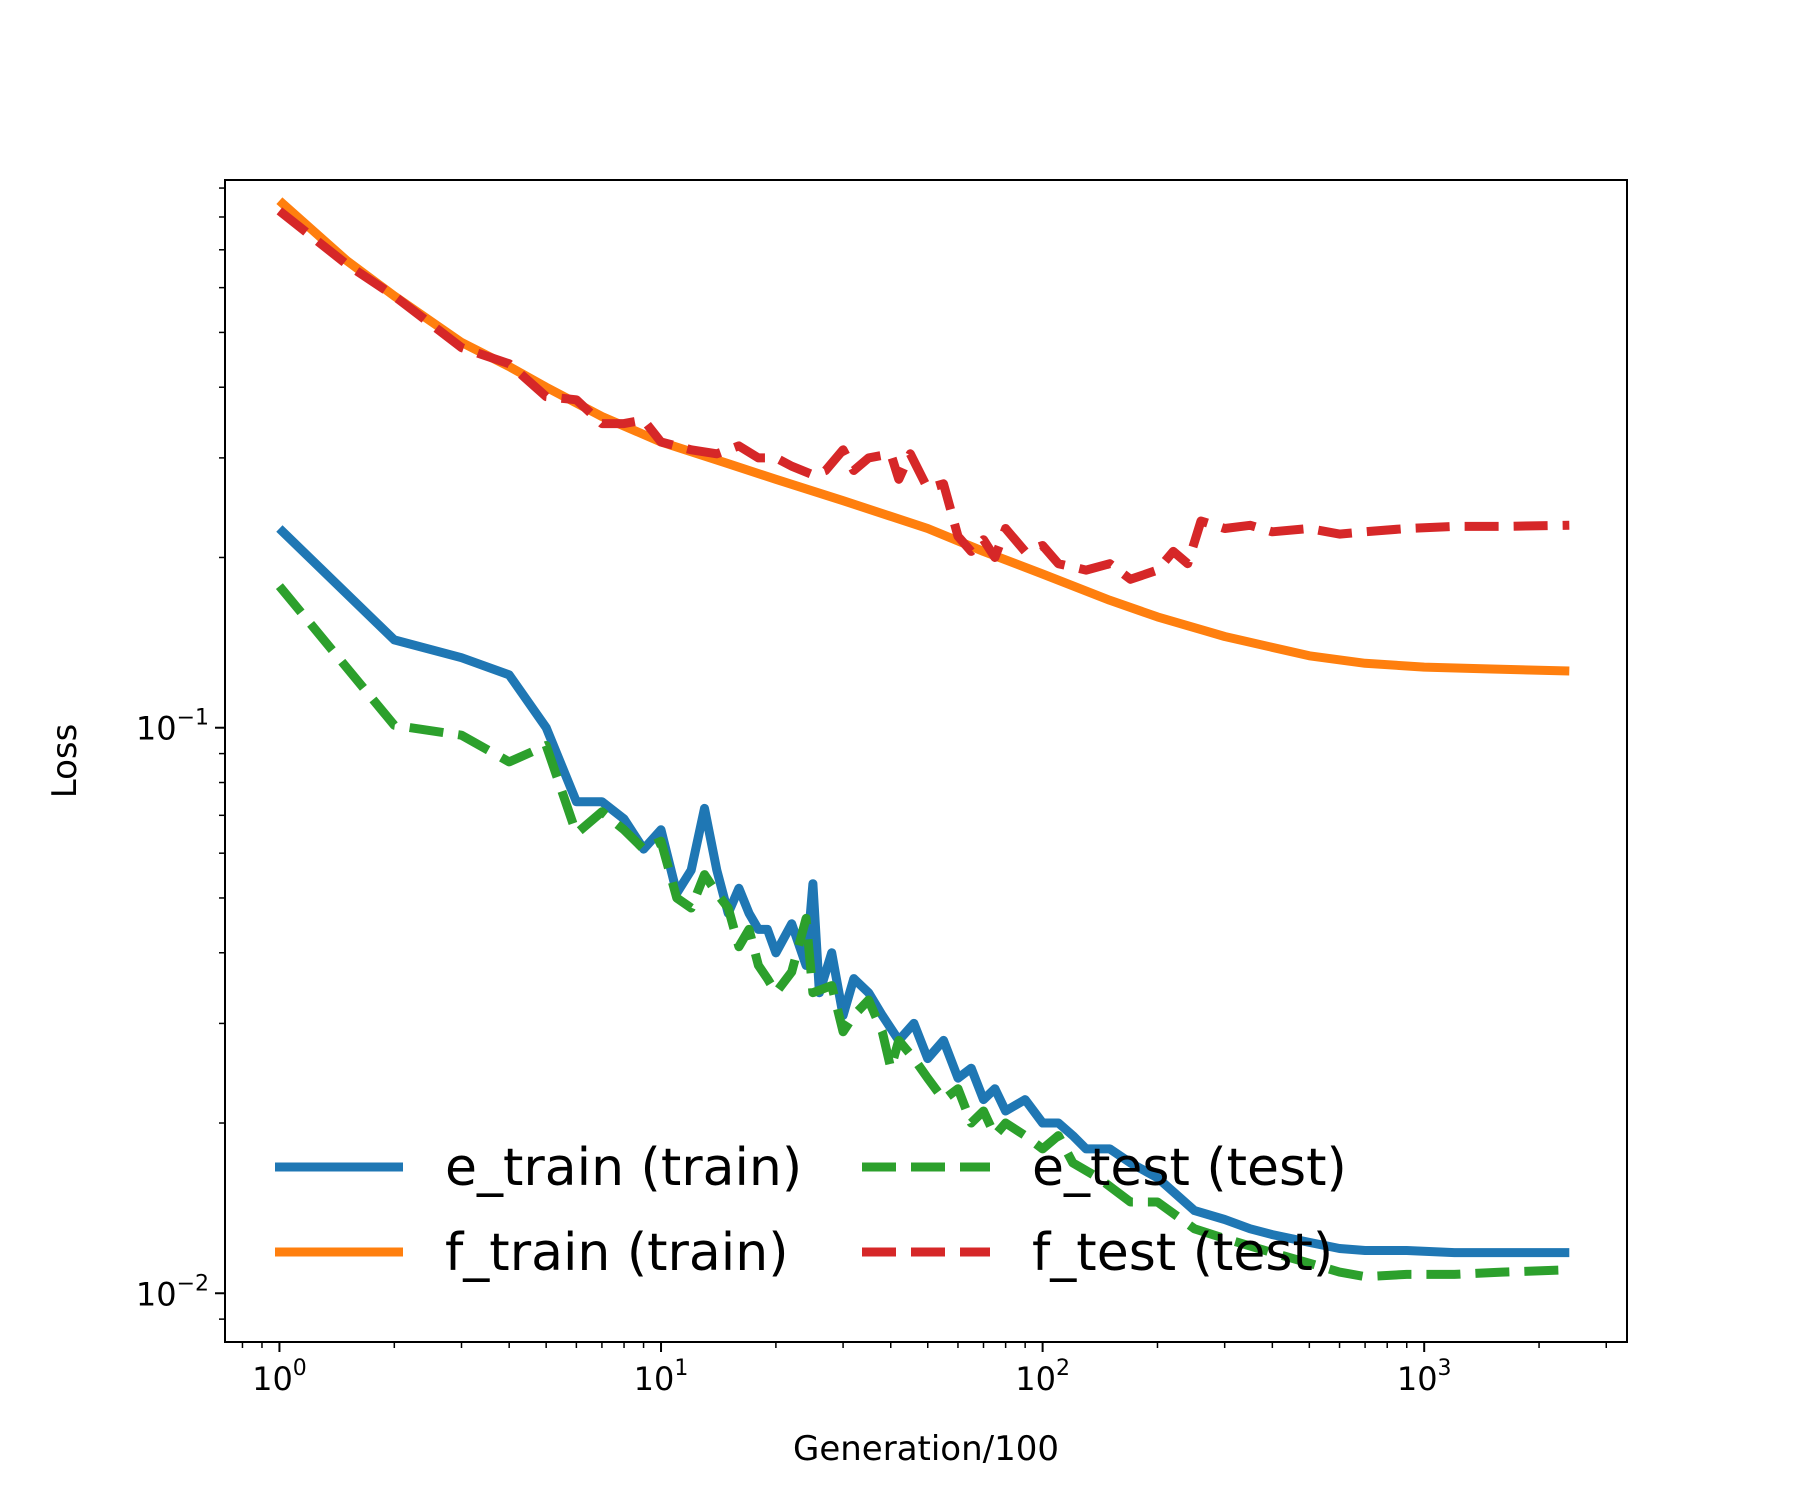 Image resolution: width=1800 pixels, height=1500 pixels. I want to click on x-tick-label: 10², so click(1042, 1377).